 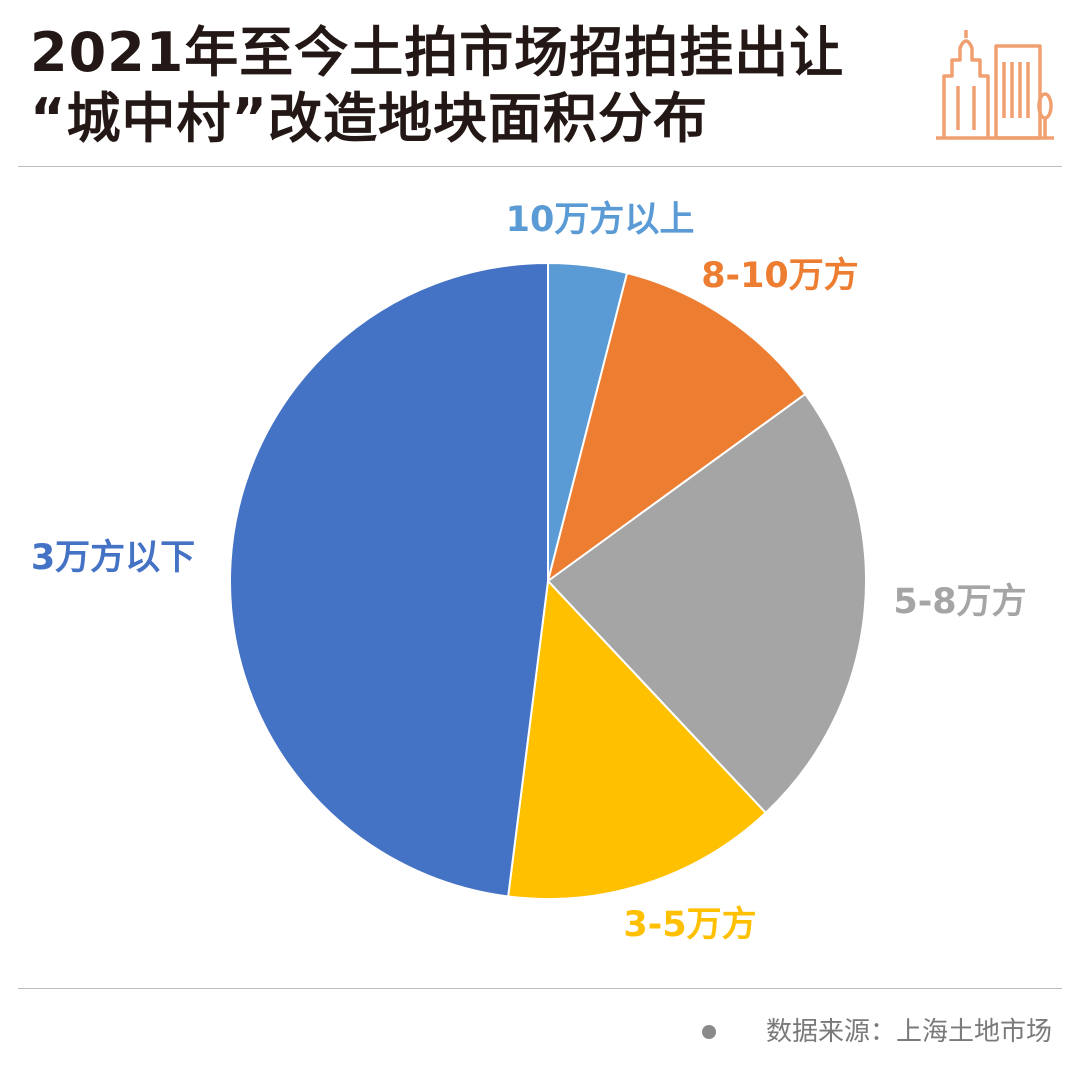 I want to click on chart-title: 2021年至今土拍市场招拍挂出让 “城中村”改造地块面积分布, so click(x=470, y=86).